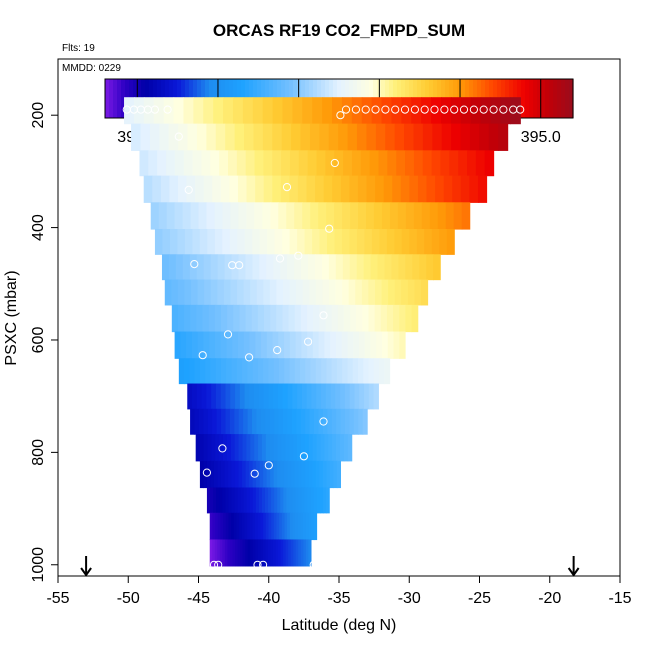 The width and height of the screenshot is (650, 650). Describe the element at coordinates (409, 598) in the screenshot. I see `x-tick-label: -30` at that location.